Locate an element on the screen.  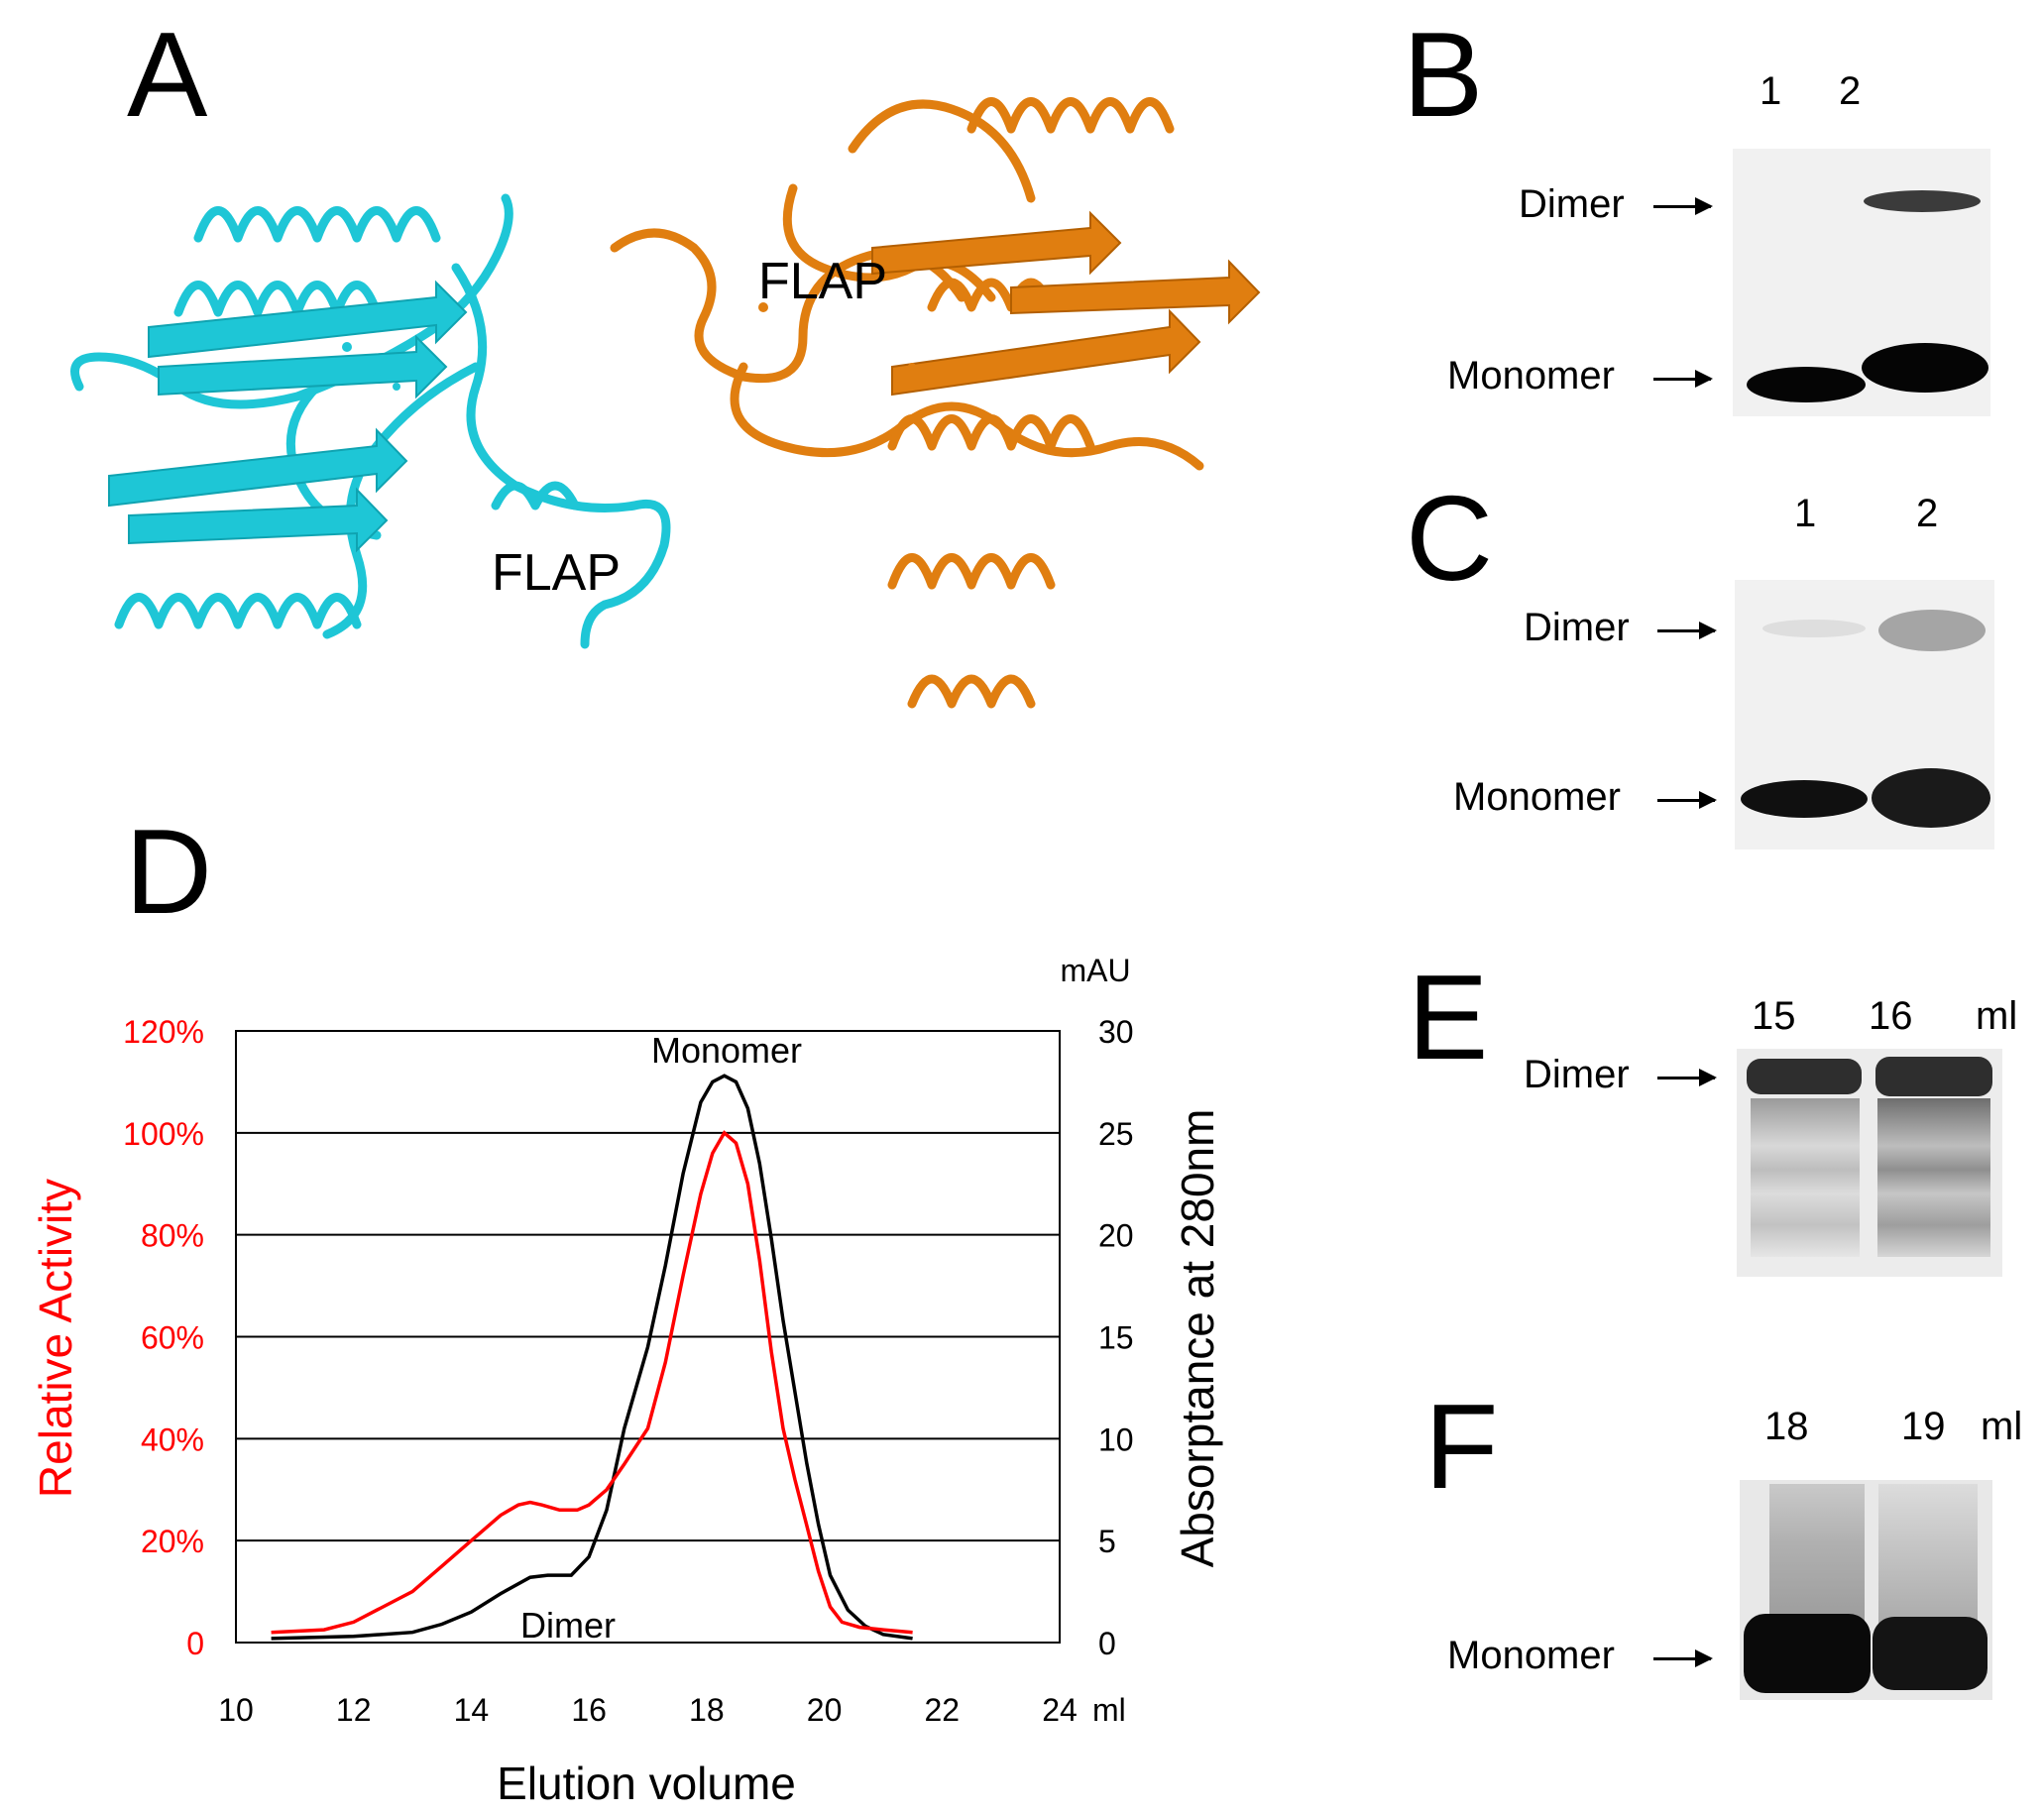
left-axis-title: Relative Activity is located at coordinates (55, 1338).